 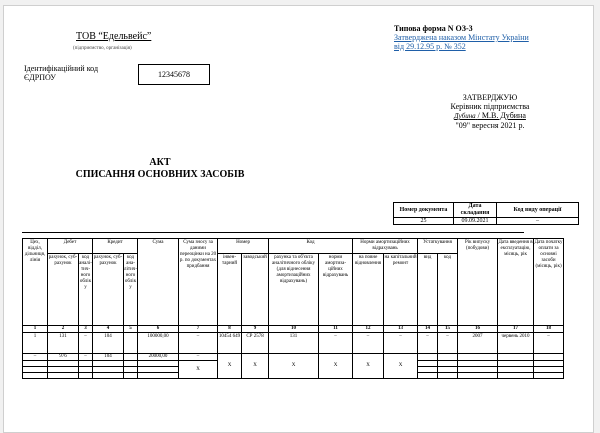 What do you see at coordinates (35, 282) in the screenshot?
I see `header-dept: Цех, відділ, діль­ниця, лінія` at bounding box center [35, 282].